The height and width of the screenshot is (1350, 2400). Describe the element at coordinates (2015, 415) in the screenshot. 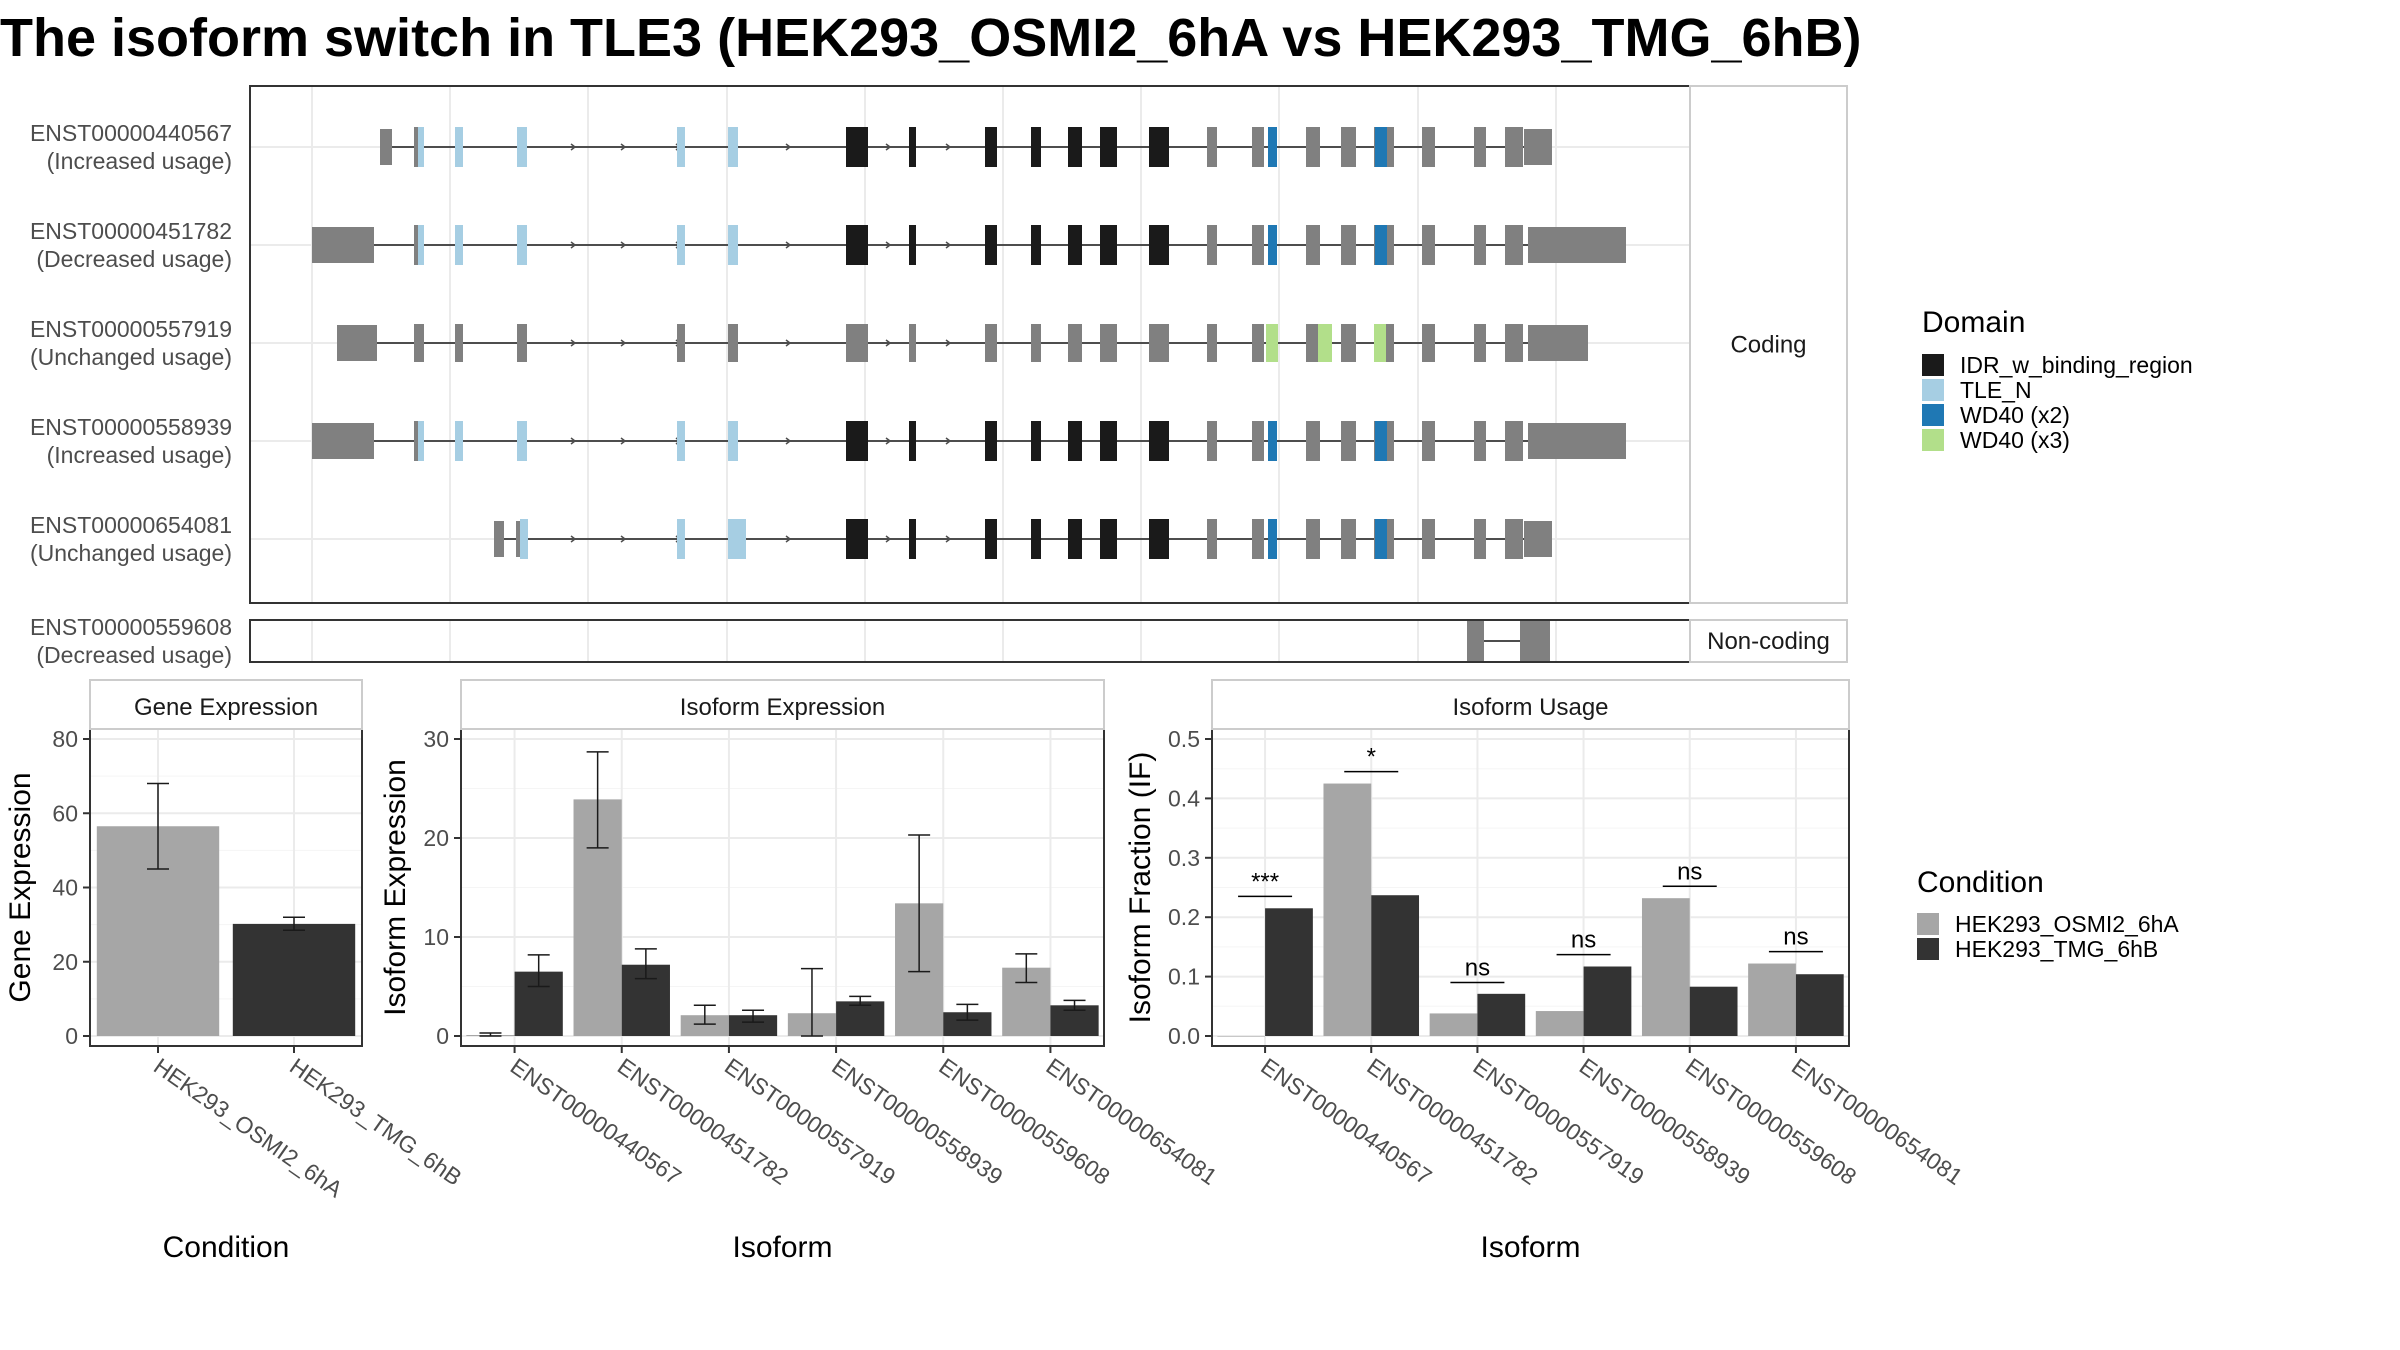

I see `domain-legend-label: WD40 (x2)` at that location.